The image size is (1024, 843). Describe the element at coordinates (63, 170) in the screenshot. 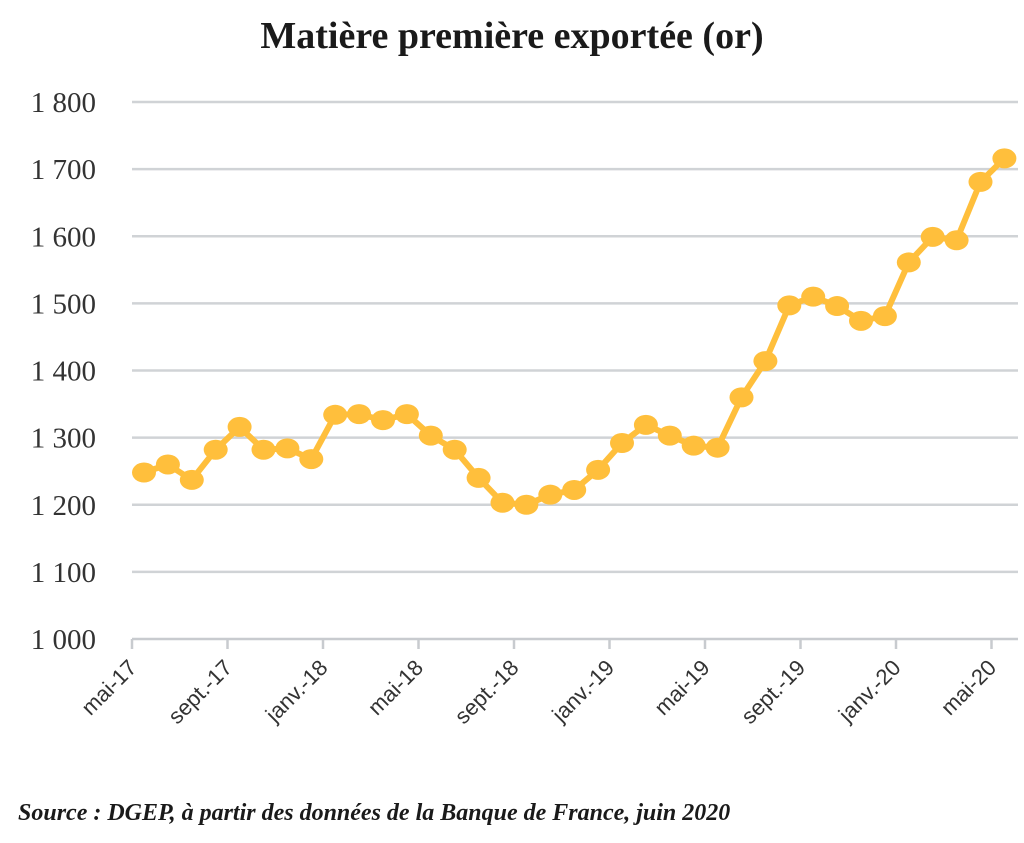

I see `y-tick-label: 1 700` at that location.